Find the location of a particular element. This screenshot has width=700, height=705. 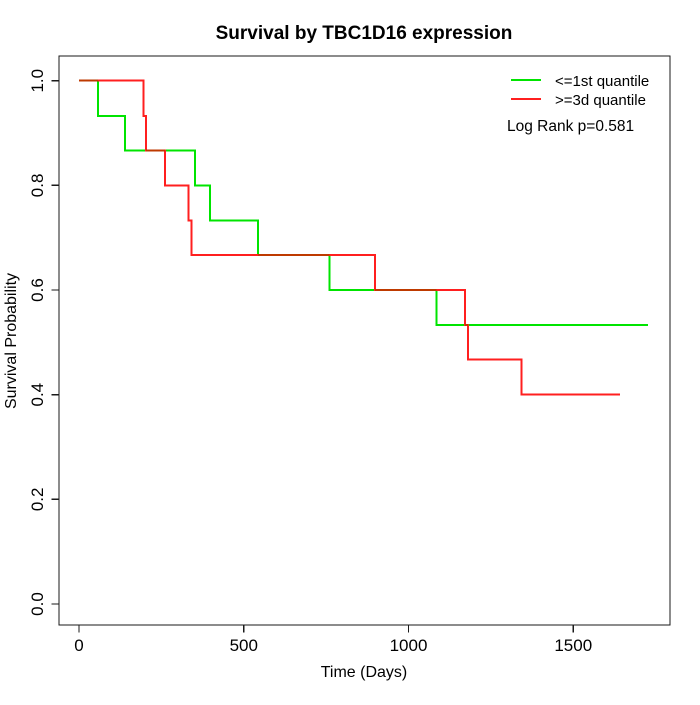

x-tick-label: 1500 is located at coordinates (573, 645).